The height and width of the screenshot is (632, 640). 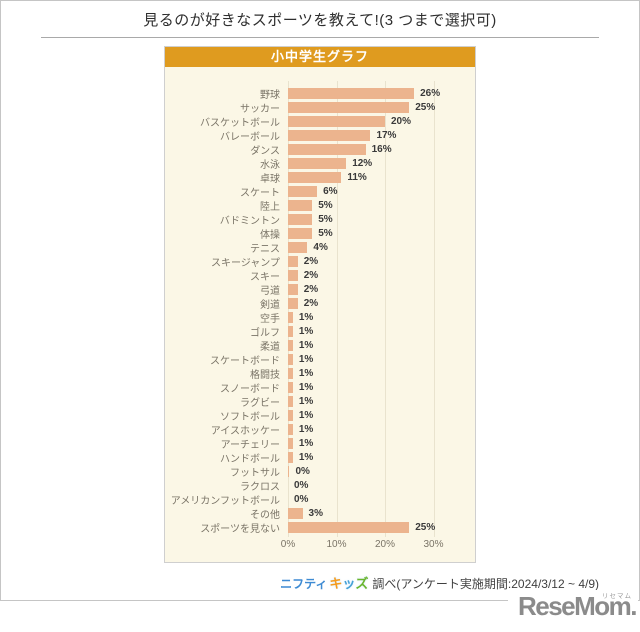 I want to click on category-label: バスケットボール, so click(x=240, y=123).